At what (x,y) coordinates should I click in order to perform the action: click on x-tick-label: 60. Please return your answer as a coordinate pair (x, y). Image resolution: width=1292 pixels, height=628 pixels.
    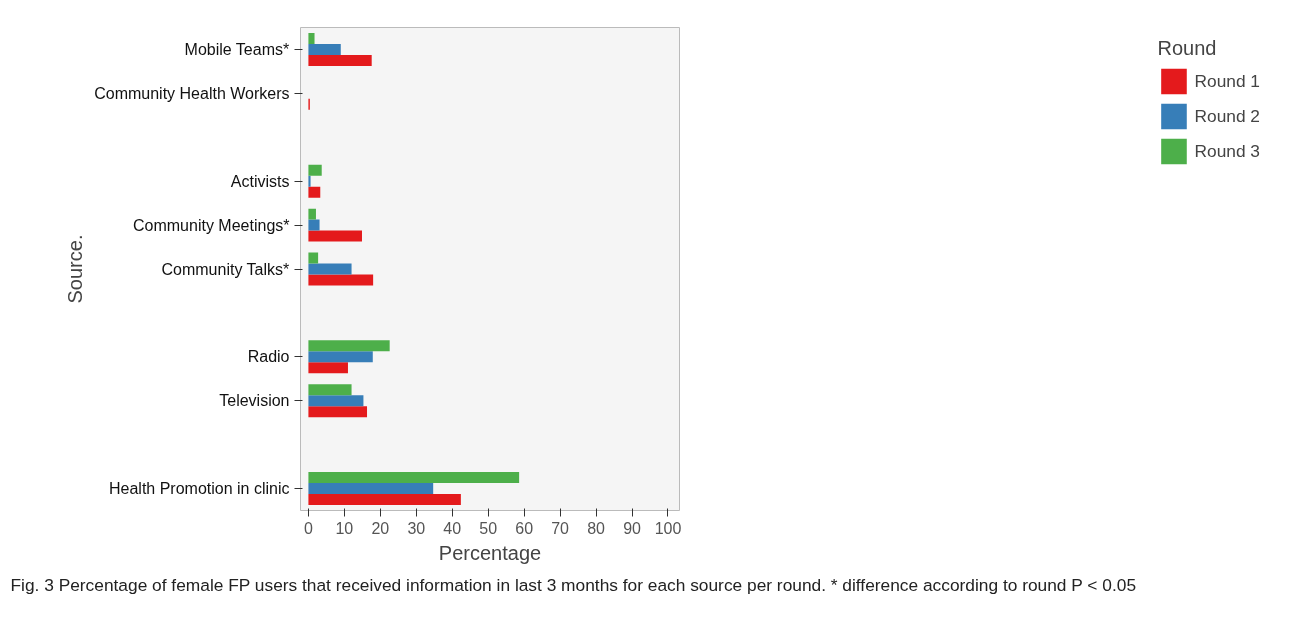
    Looking at the image, I should click on (524, 528).